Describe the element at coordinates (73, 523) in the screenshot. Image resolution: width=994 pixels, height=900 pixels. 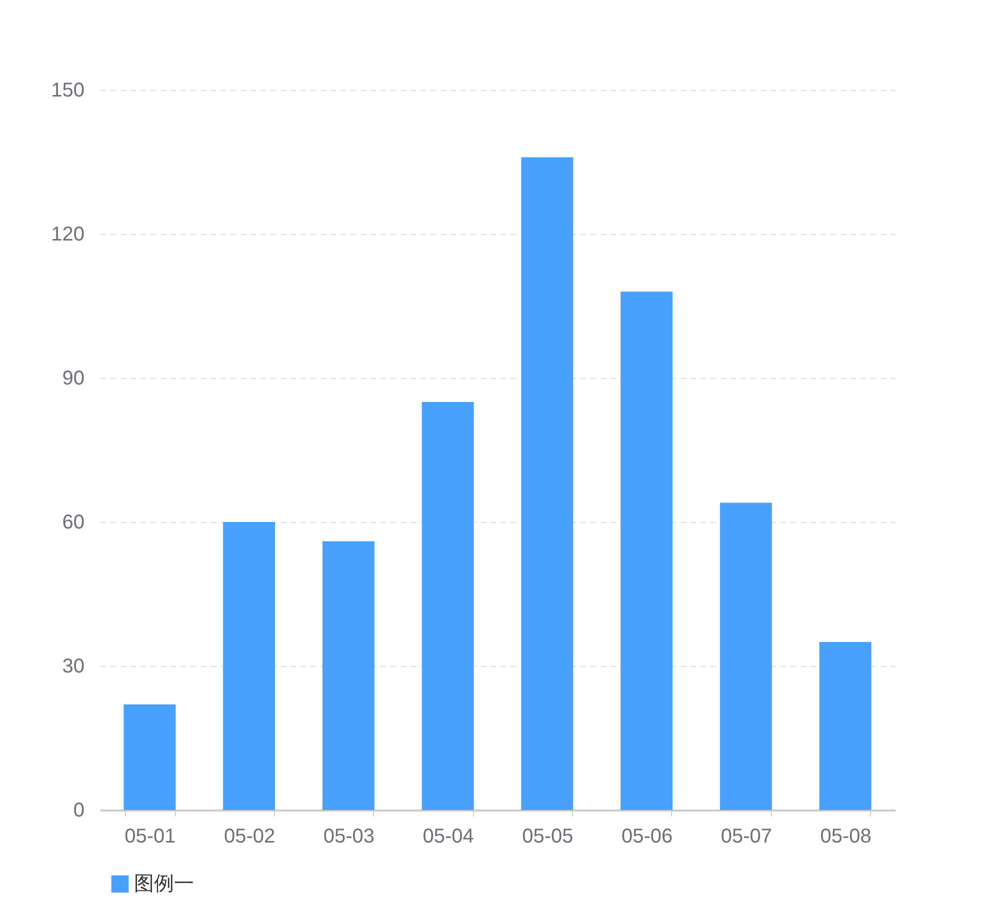
I see `y-tick-label: 60` at that location.